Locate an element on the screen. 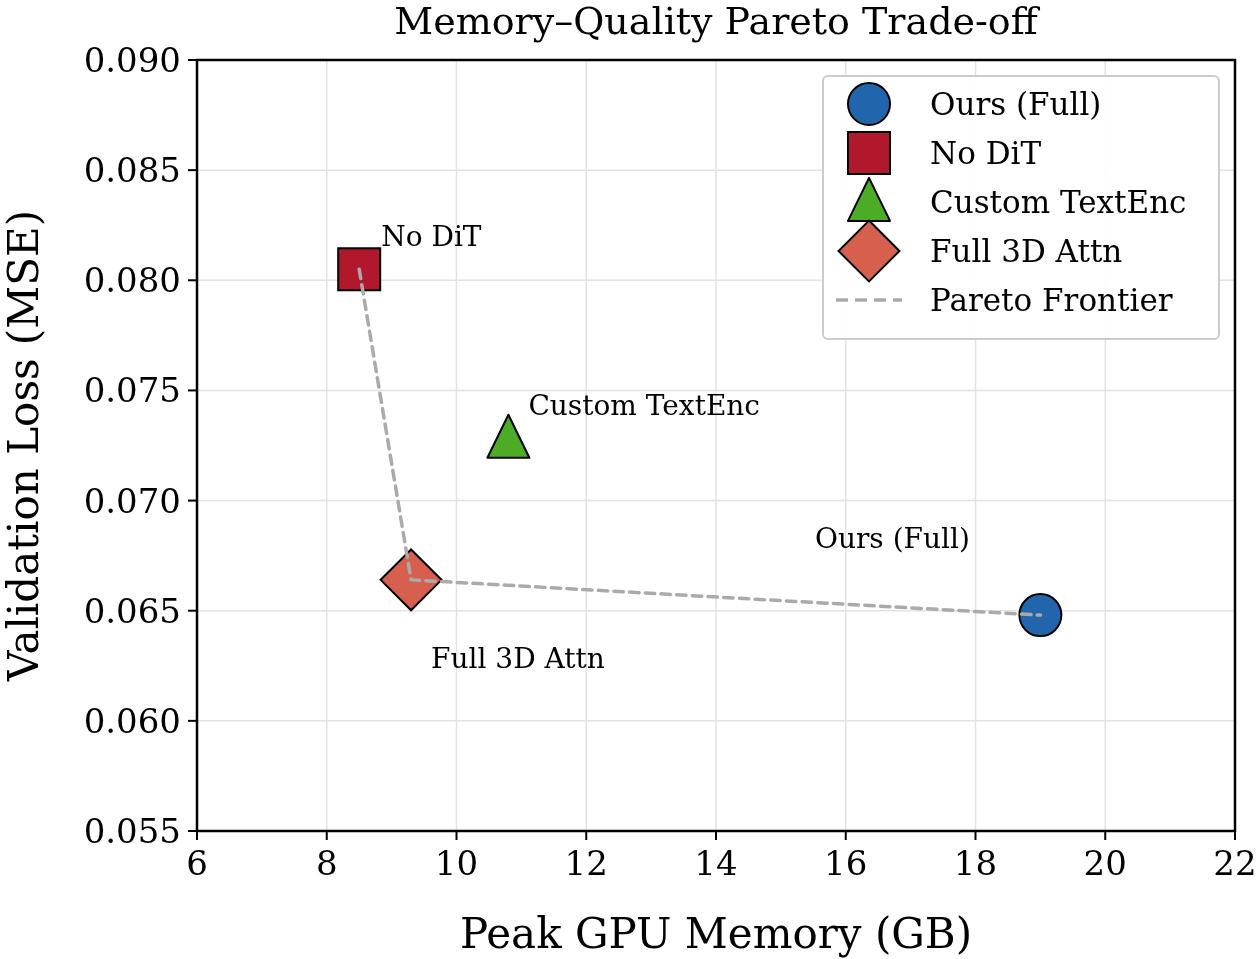  x-axis-title: Peak GPU Memory (GB) is located at coordinates (716, 933).